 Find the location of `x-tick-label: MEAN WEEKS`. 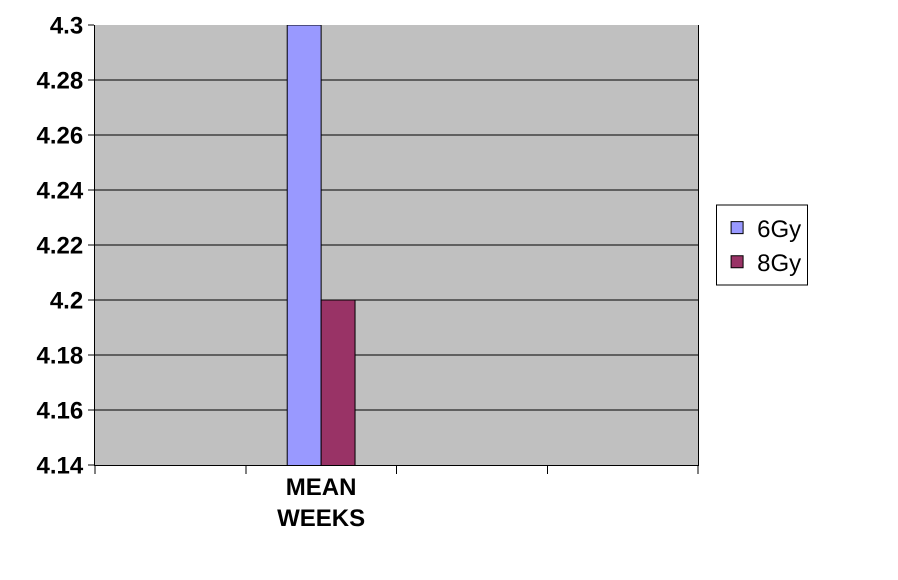

x-tick-label: MEAN WEEKS is located at coordinates (321, 503).